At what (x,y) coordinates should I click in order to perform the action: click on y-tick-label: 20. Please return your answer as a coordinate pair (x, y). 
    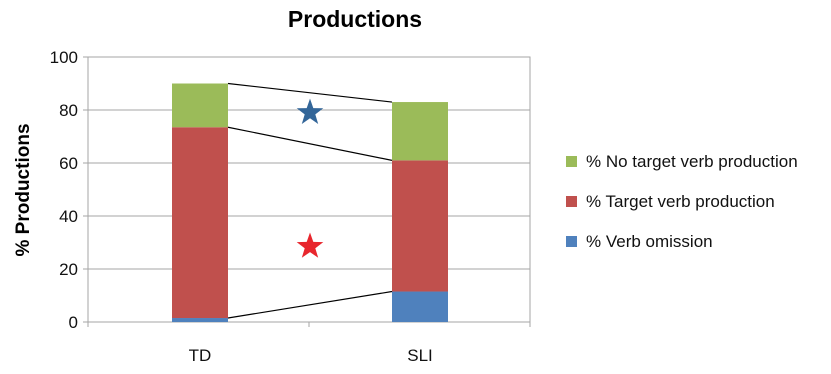
    Looking at the image, I should click on (68, 269).